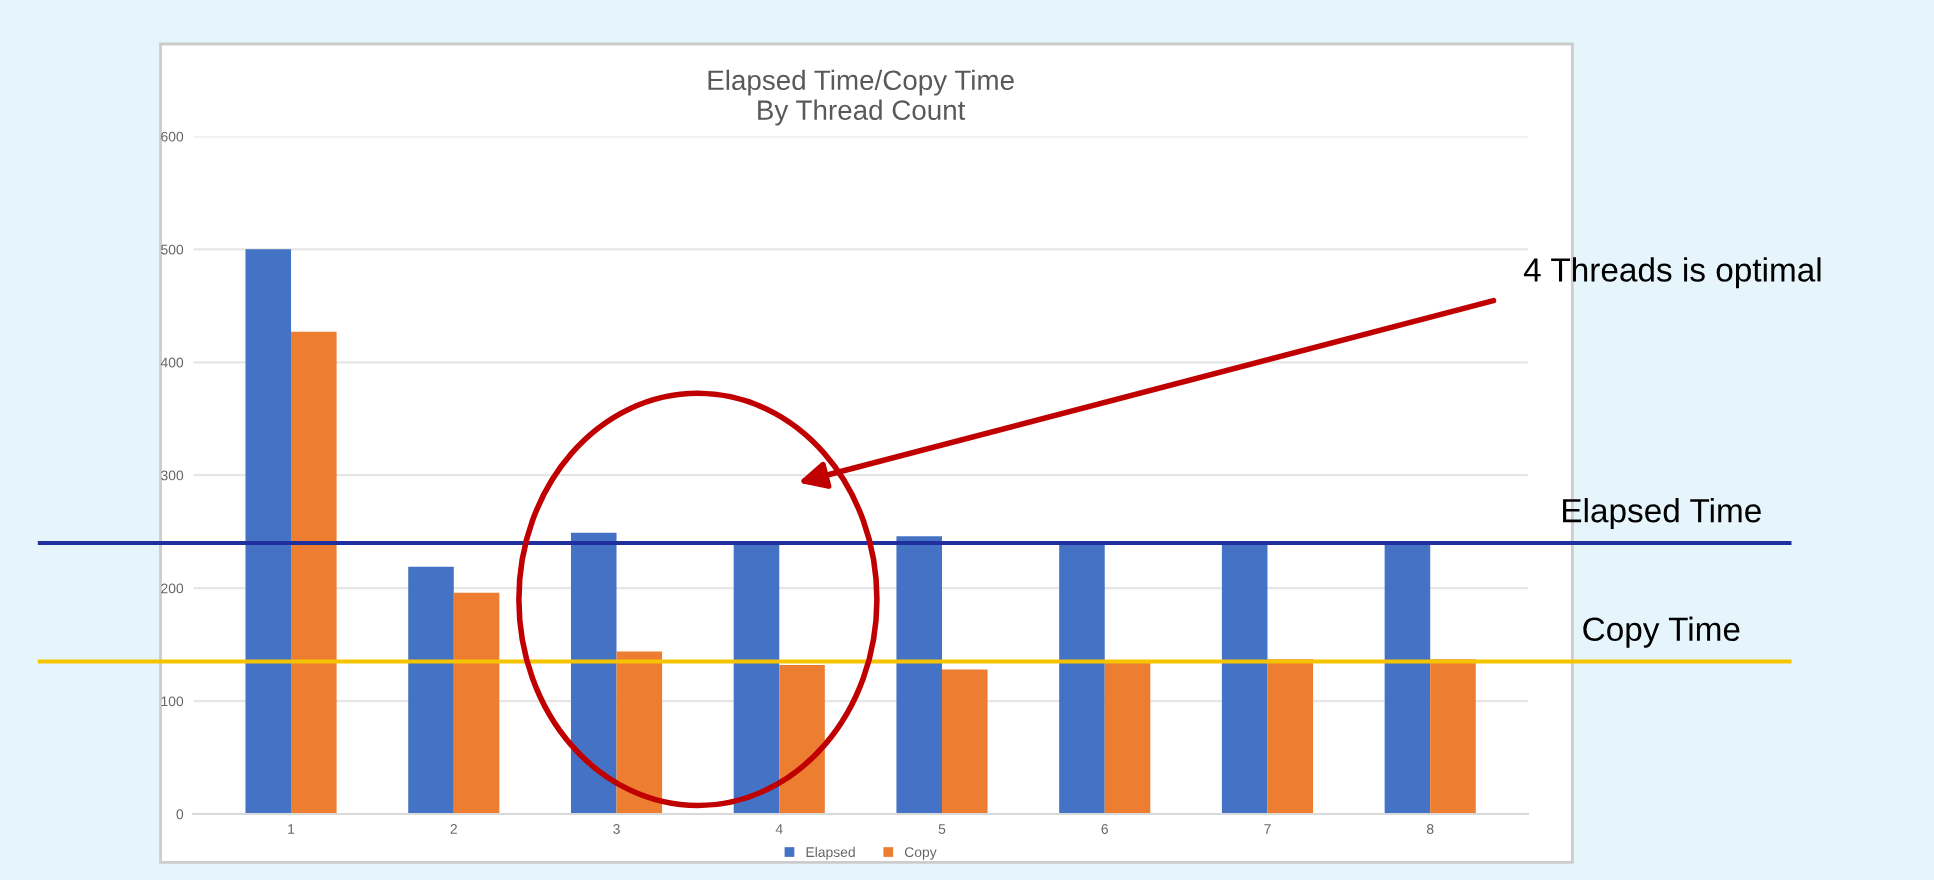 This screenshot has height=880, width=1934. I want to click on ref-line-label: Copy Time, so click(1661, 632).